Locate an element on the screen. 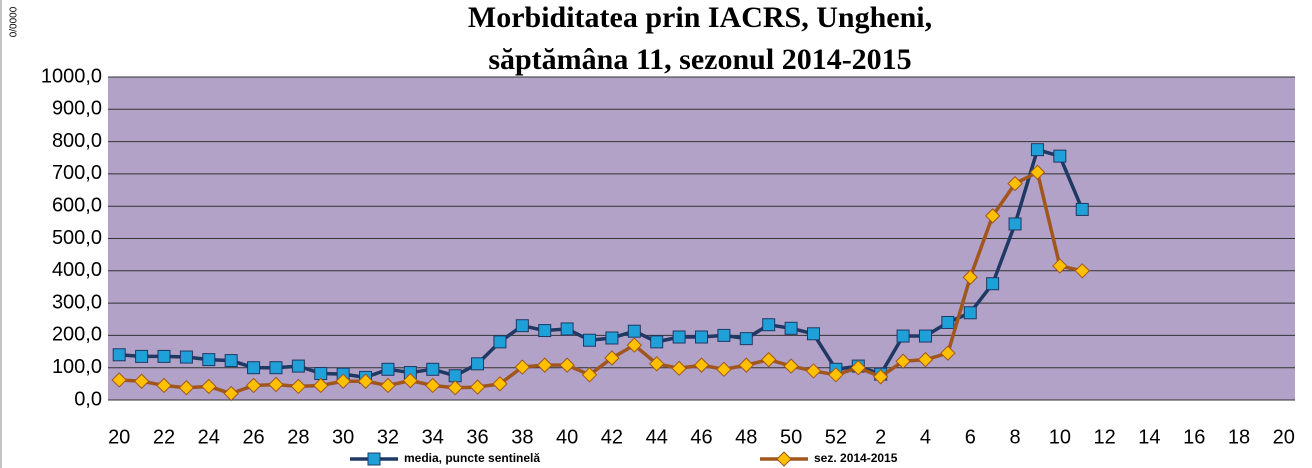  y-tick-label: 500,0 is located at coordinates (77, 238).